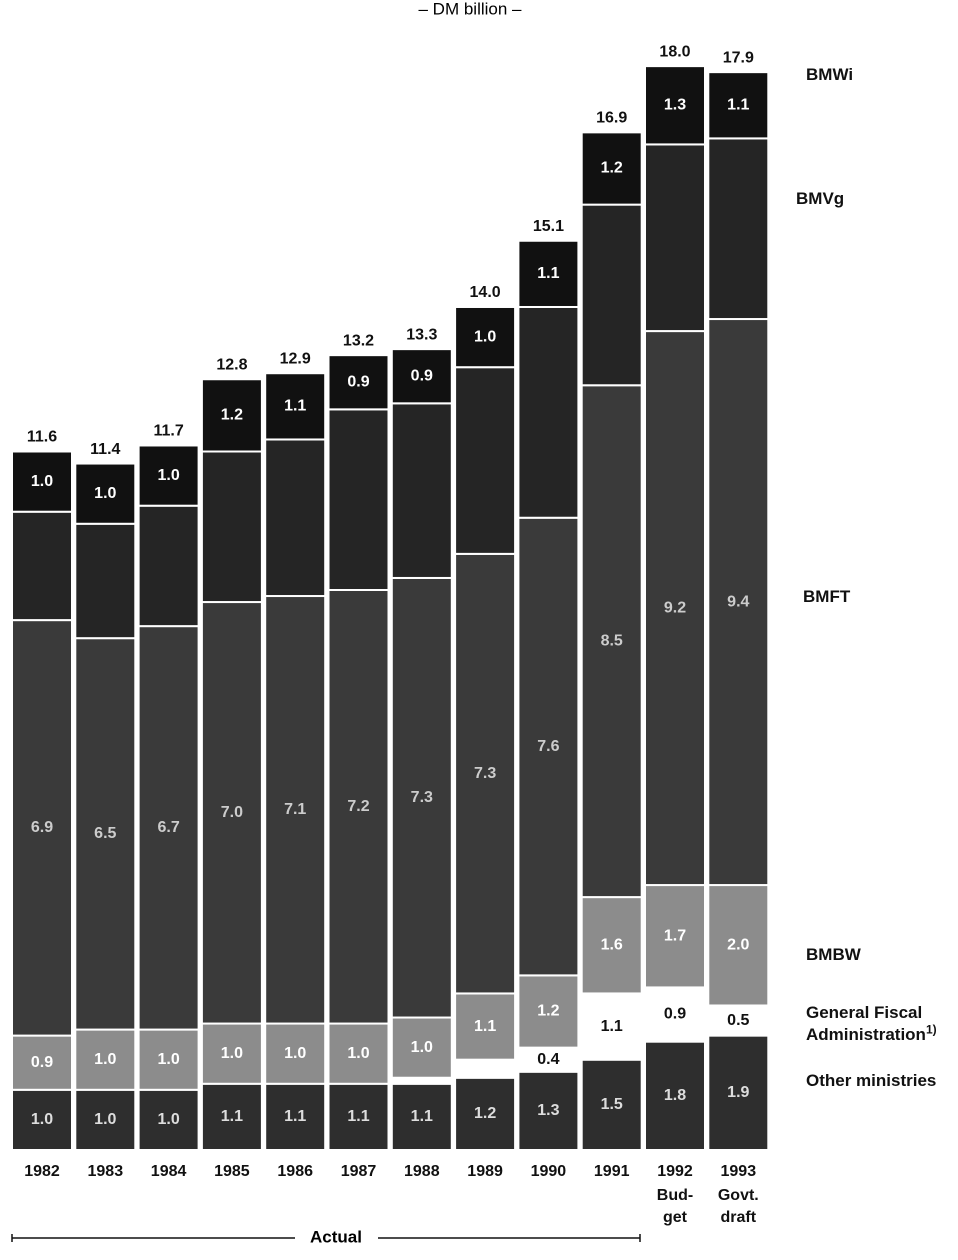  Describe the element at coordinates (739, 1171) in the screenshot. I see `x-tick-label: 1993` at that location.